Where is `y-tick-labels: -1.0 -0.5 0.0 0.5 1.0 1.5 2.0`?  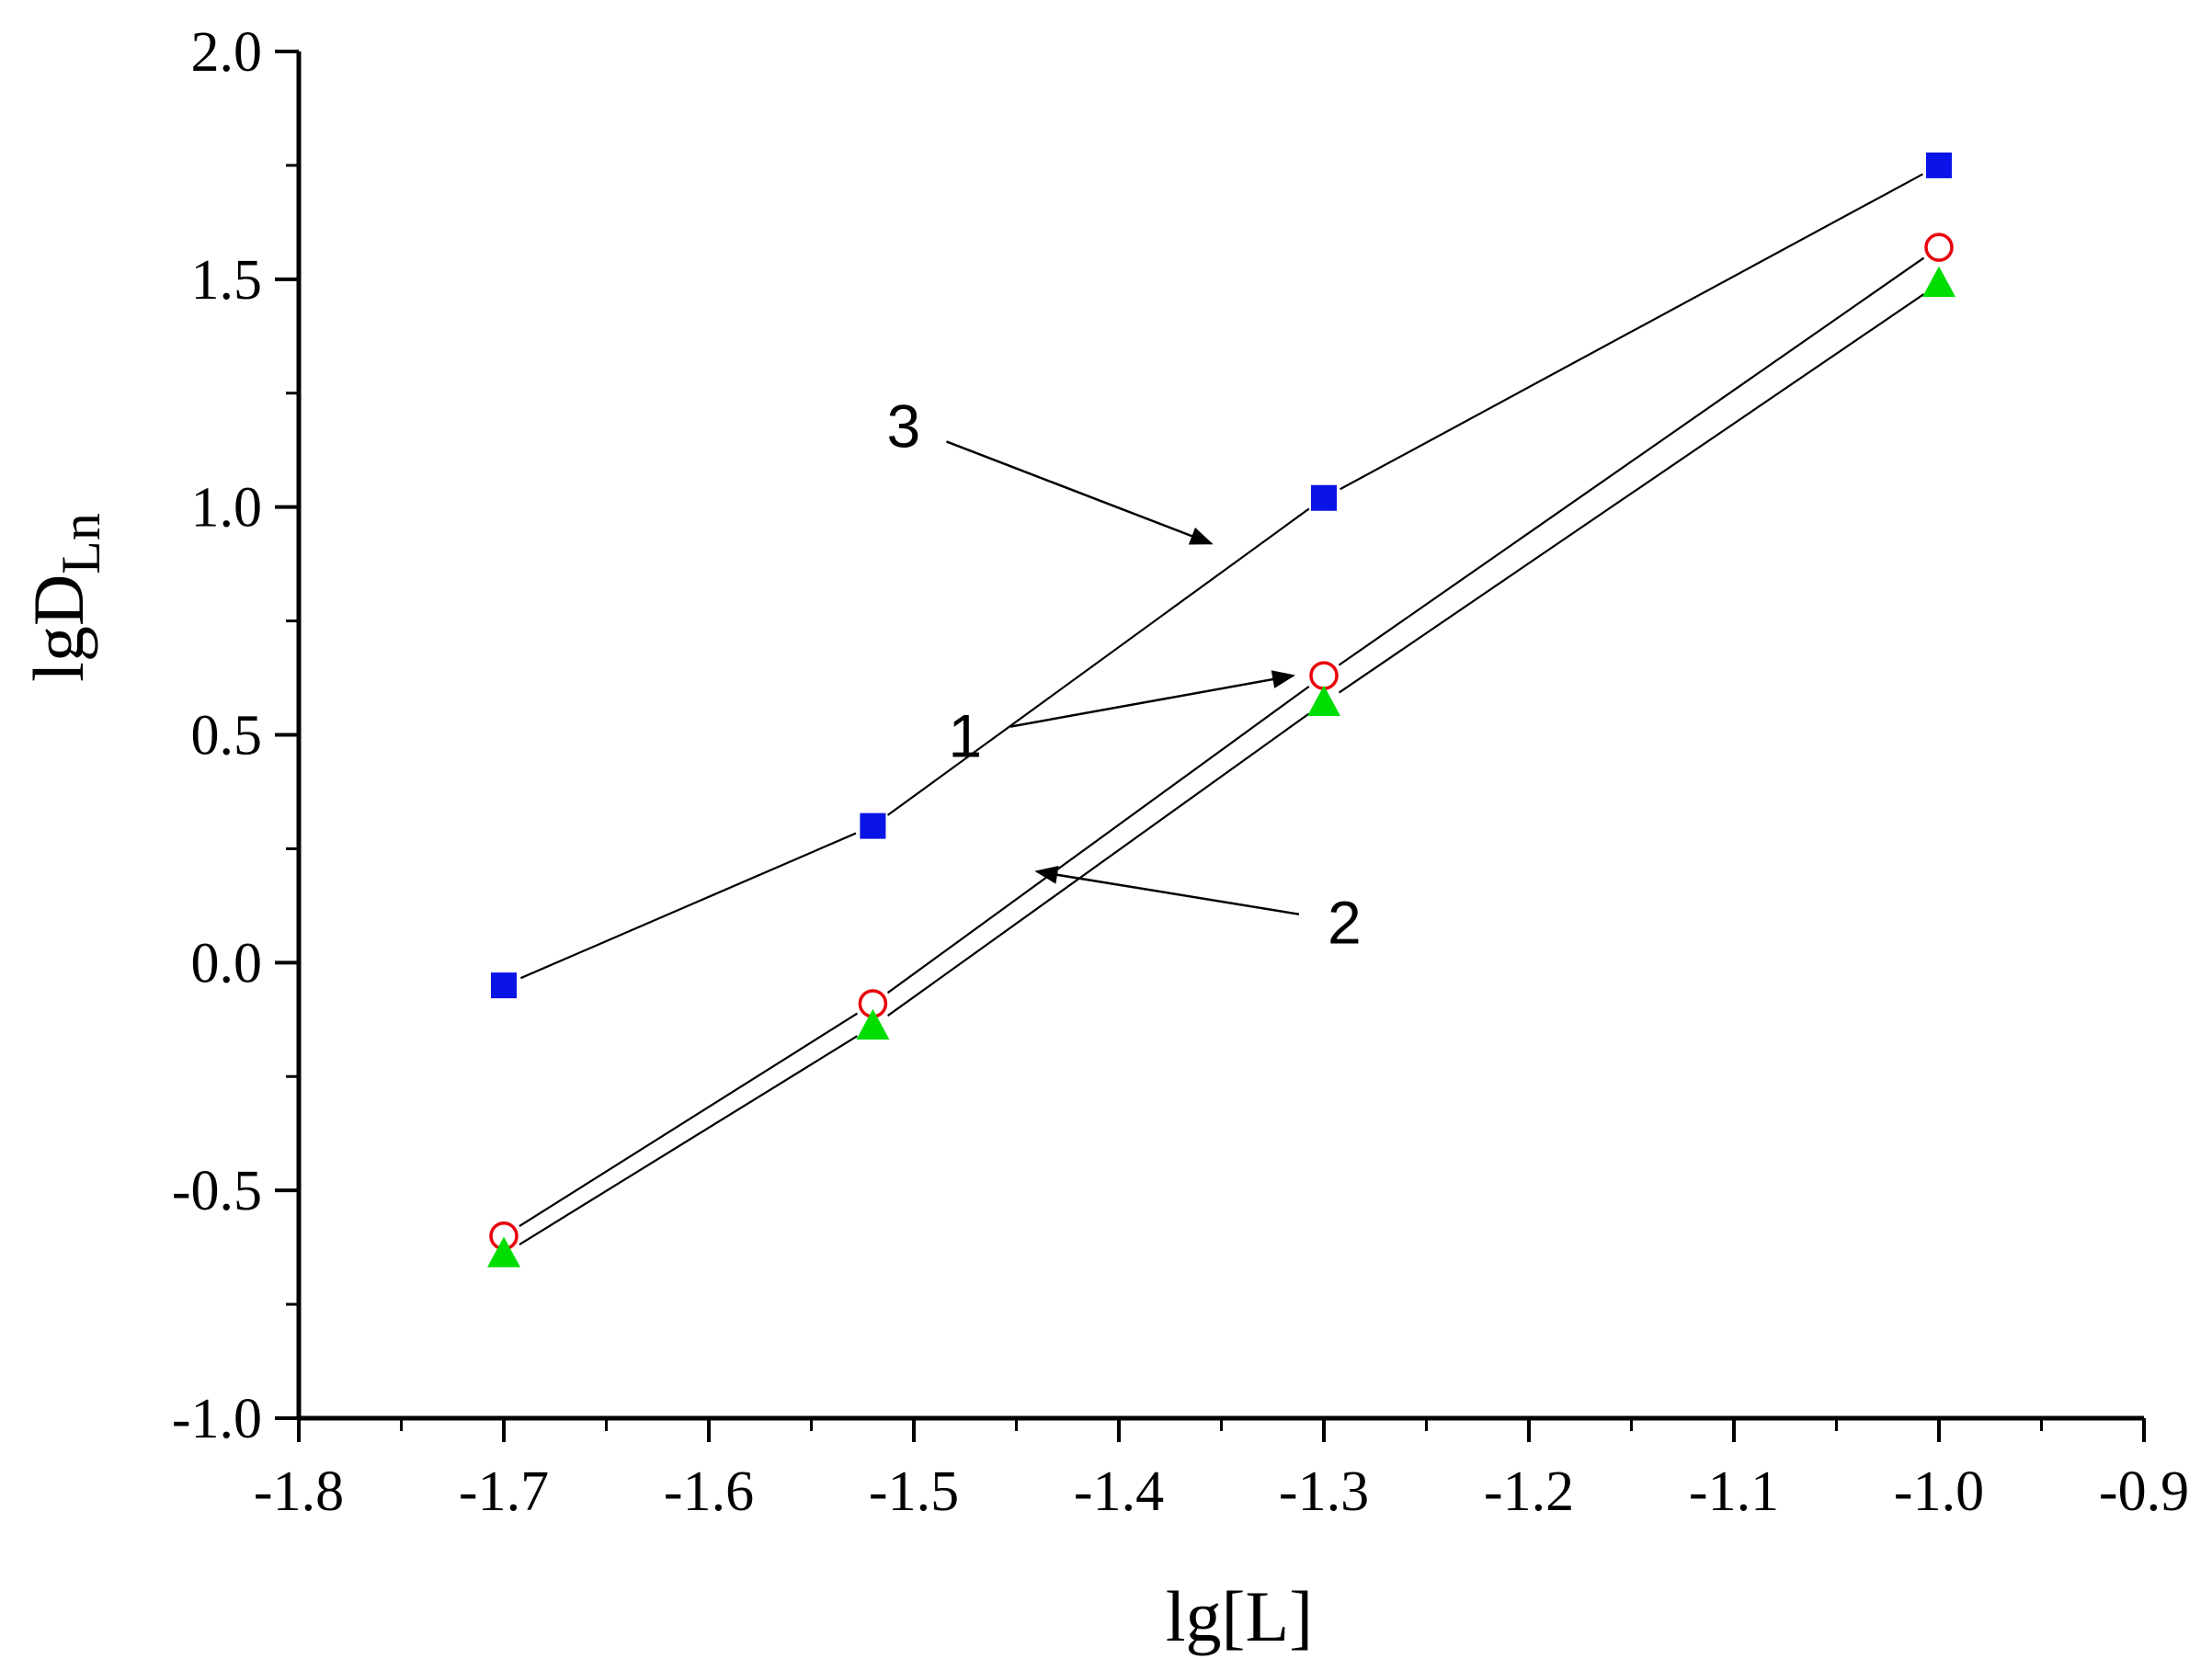 y-tick-labels: -1.0 -0.5 0.0 0.5 1.0 1.5 2.0 is located at coordinates (217, 735).